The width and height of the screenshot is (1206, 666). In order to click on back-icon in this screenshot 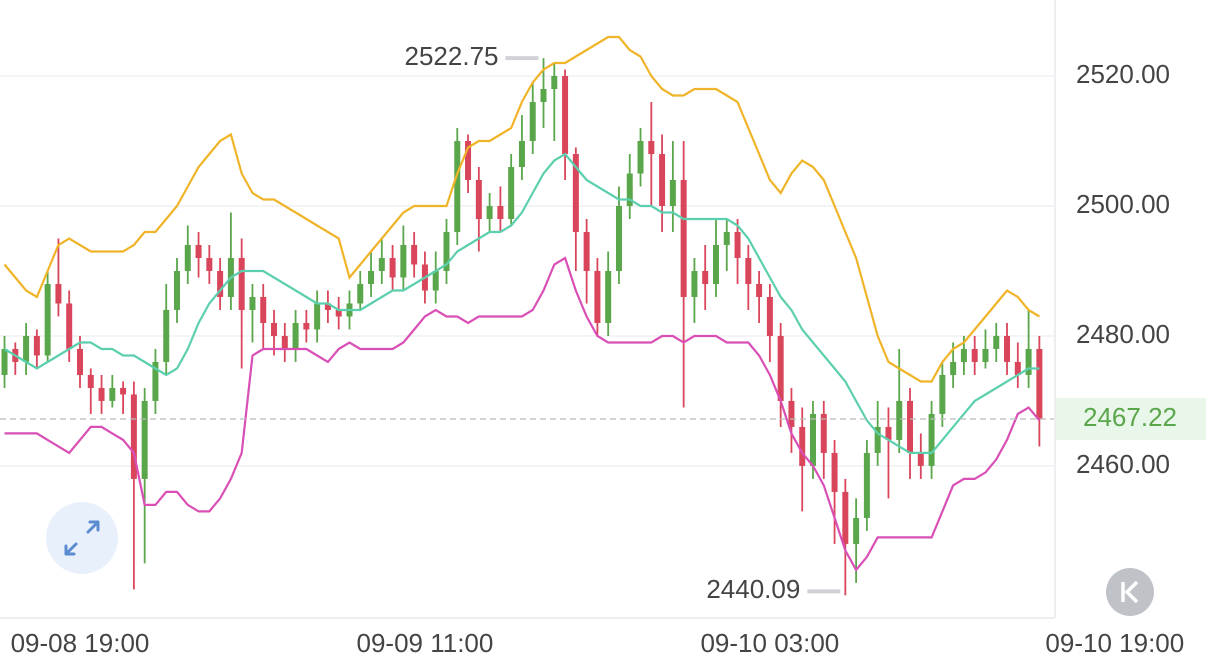, I will do `click(1130, 592)`.